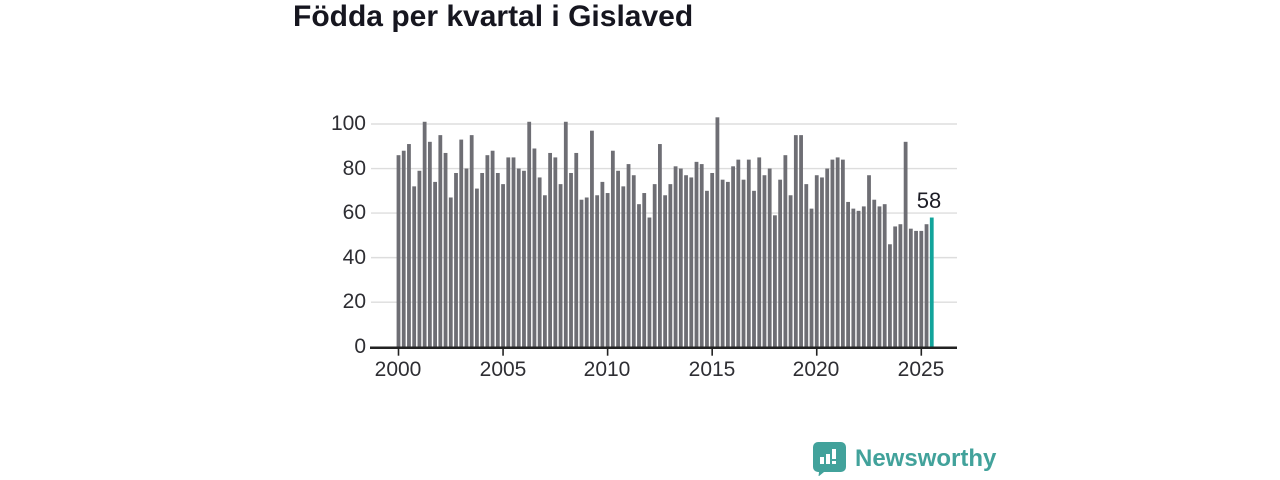 This screenshot has width=1280, height=480. I want to click on y-tick-label-40: 40, so click(354, 257).